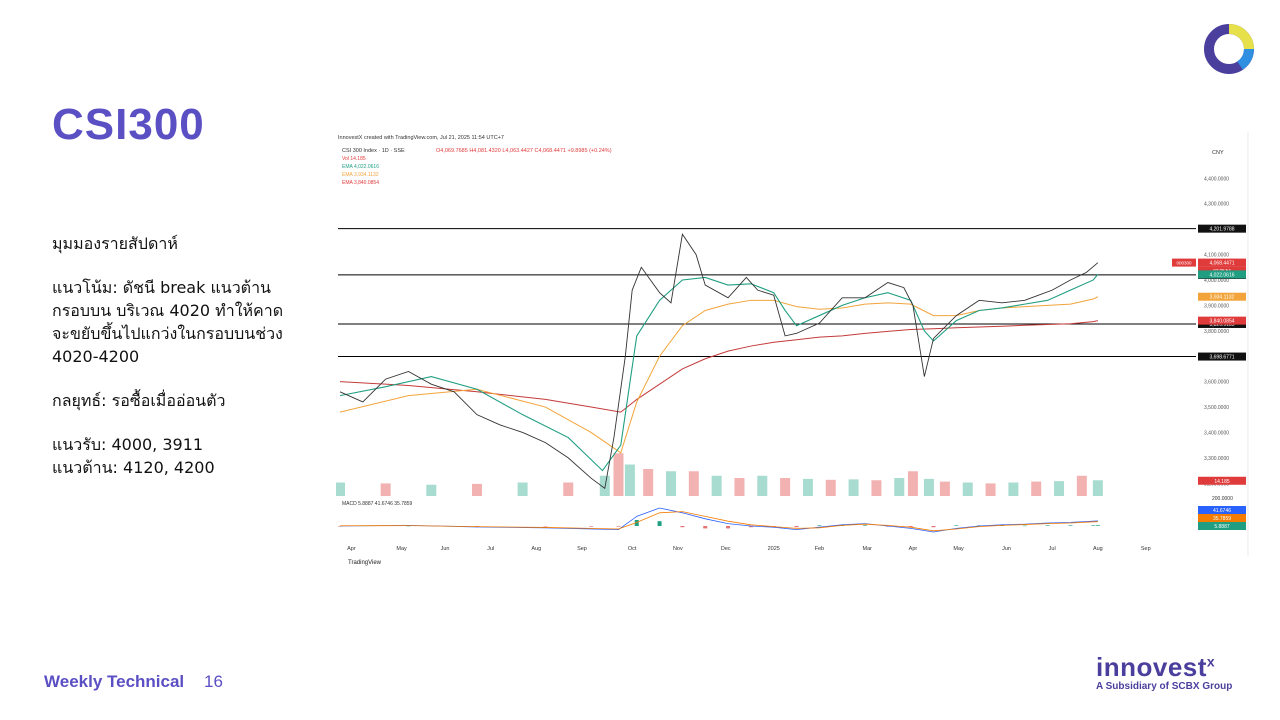  What do you see at coordinates (1222, 482) in the screenshot?
I see `price-badge-label: 14.185` at bounding box center [1222, 482].